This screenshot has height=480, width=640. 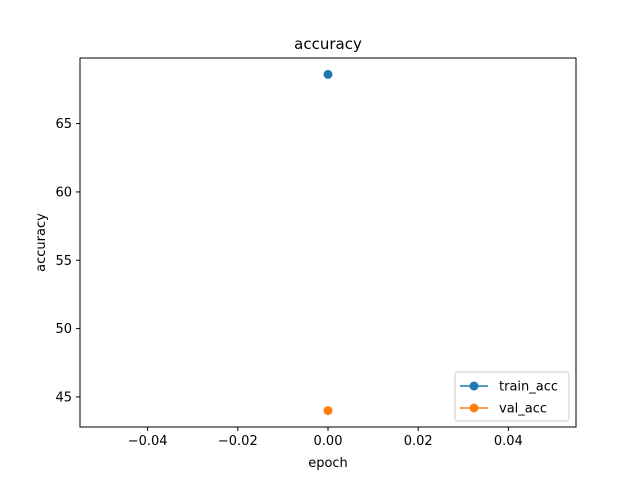 I want to click on y-axis-label: accuracy, so click(x=41, y=242).